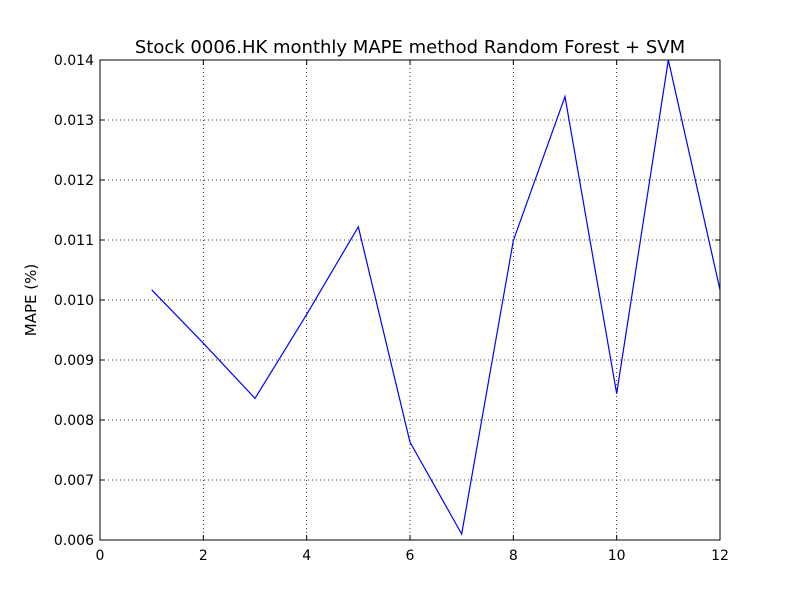 Image resolution: width=800 pixels, height=600 pixels. I want to click on x-tick-label: 12, so click(720, 556).